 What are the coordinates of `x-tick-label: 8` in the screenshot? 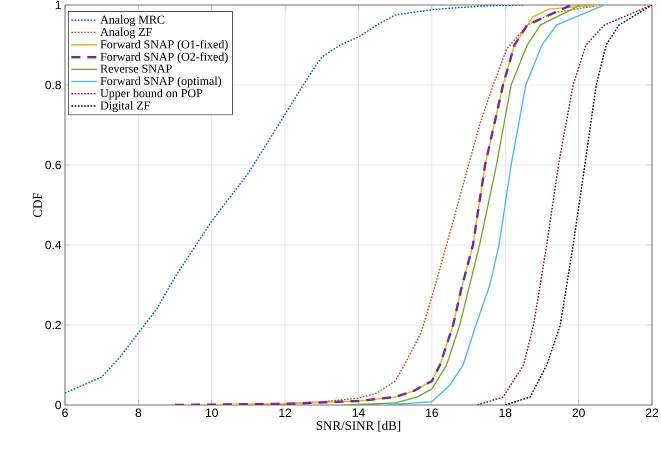 It's located at (139, 412).